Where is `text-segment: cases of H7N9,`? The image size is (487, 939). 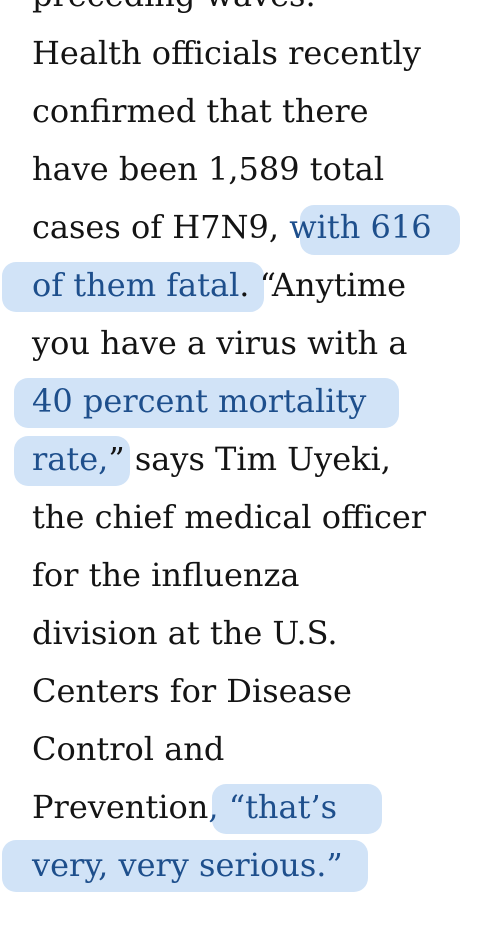
text-segment: cases of H7N9, is located at coordinates (161, 227).